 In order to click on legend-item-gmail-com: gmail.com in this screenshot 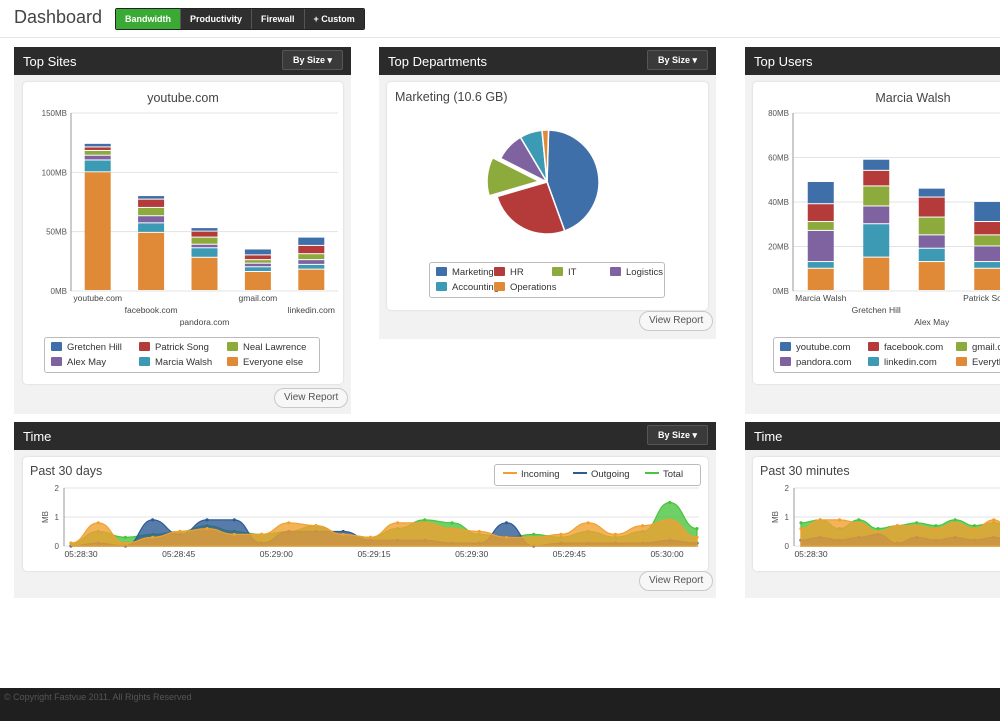, I will do `click(978, 347)`.